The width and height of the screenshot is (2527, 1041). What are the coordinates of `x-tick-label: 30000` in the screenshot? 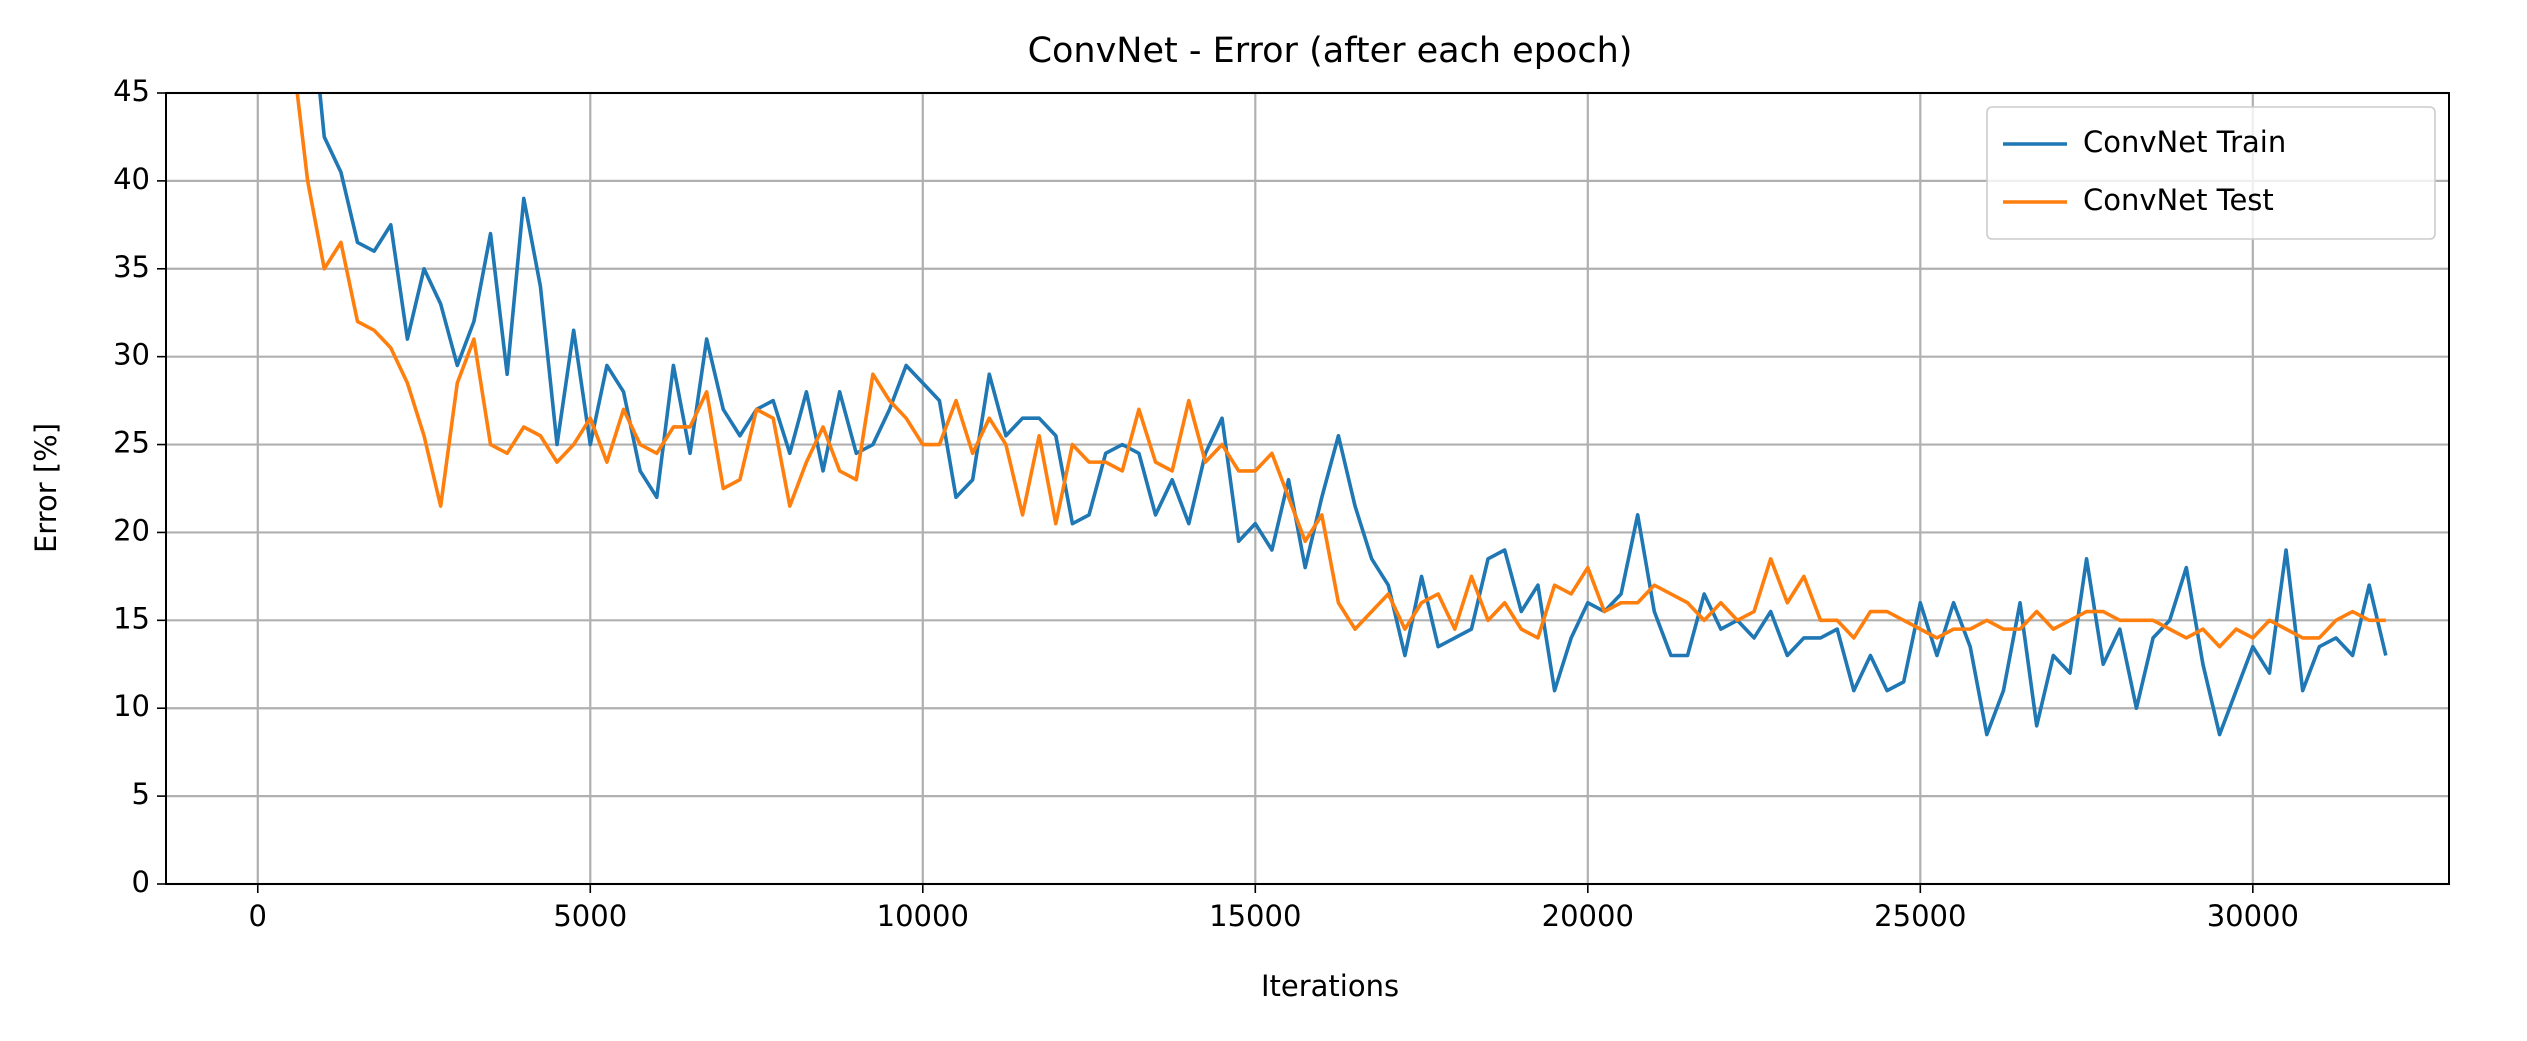 It's located at (2253, 916).